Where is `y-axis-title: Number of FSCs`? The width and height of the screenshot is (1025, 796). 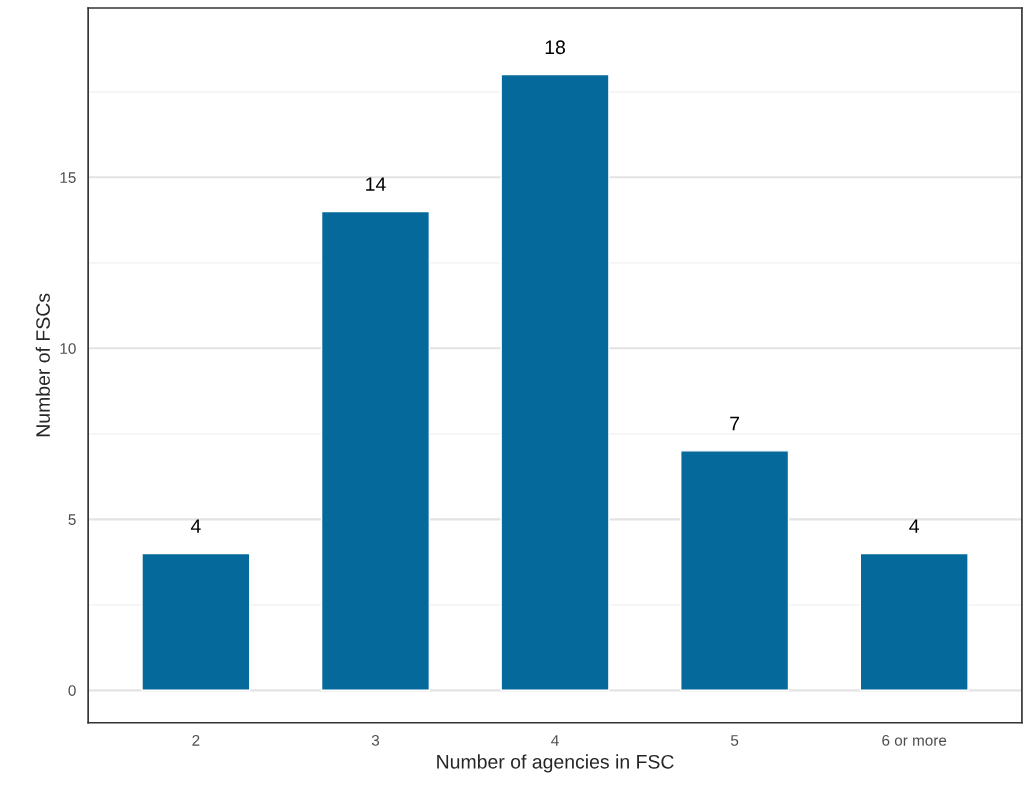 y-axis-title: Number of FSCs is located at coordinates (42, 365).